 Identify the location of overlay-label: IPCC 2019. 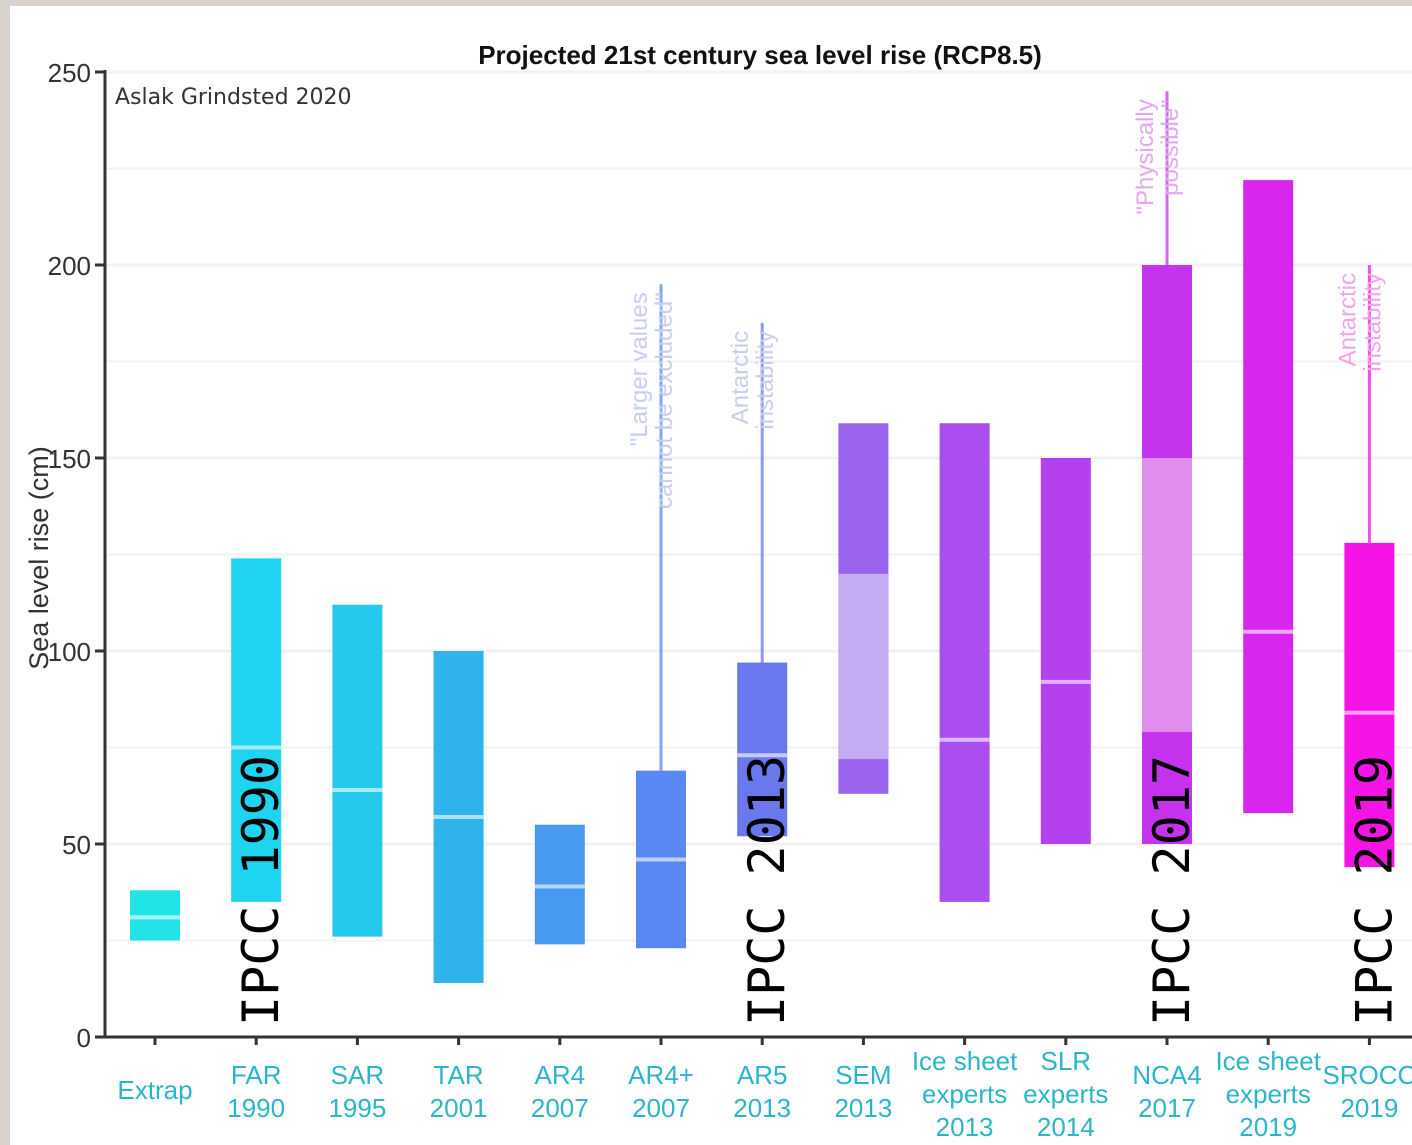
(1374, 890).